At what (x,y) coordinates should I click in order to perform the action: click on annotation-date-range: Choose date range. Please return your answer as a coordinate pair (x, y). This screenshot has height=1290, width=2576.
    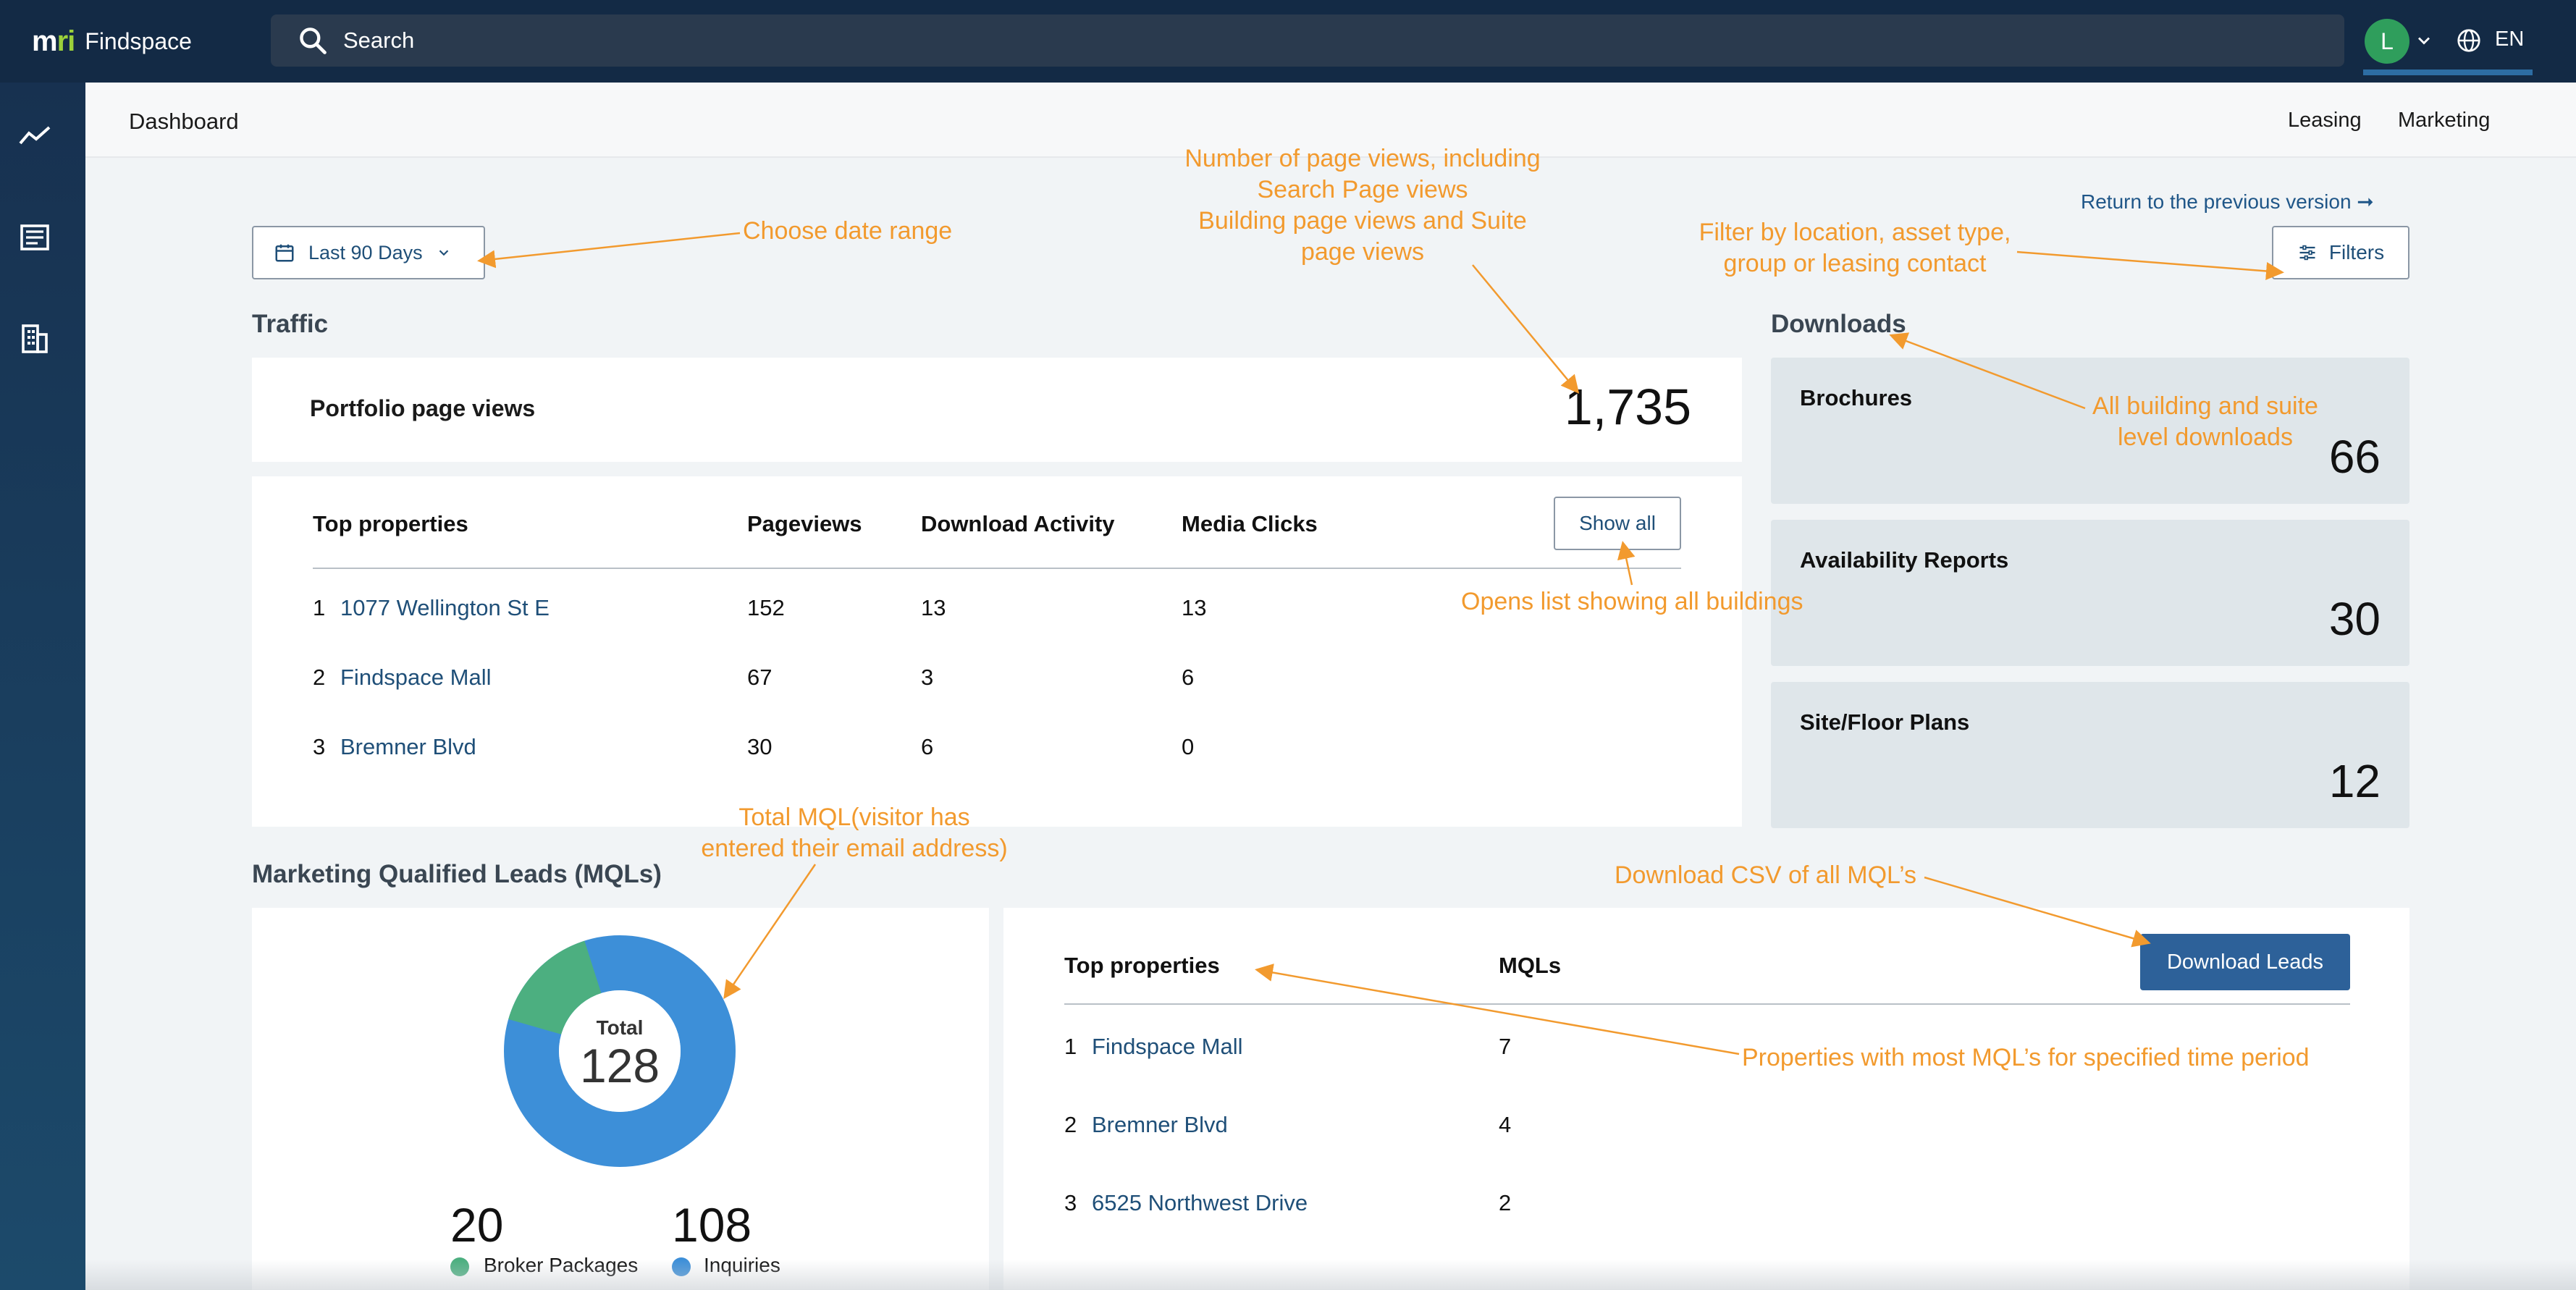
    Looking at the image, I should click on (848, 231).